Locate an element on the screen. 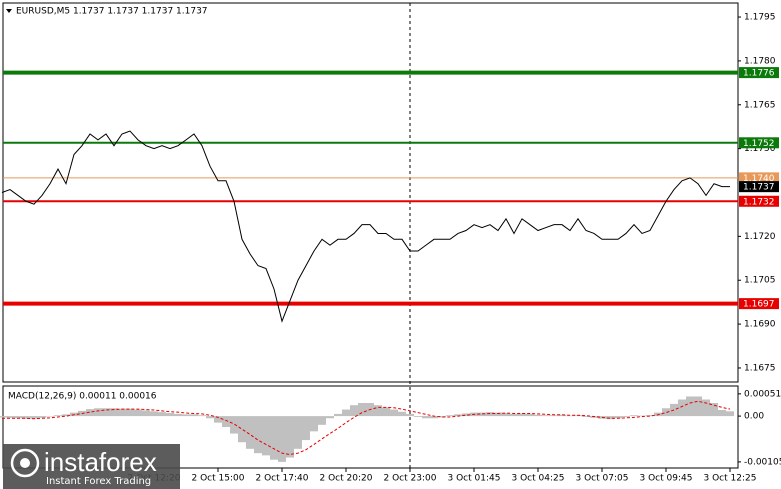 This screenshot has width=781, height=489. x-tick-label: 3 Oct 01:45 is located at coordinates (474, 479).